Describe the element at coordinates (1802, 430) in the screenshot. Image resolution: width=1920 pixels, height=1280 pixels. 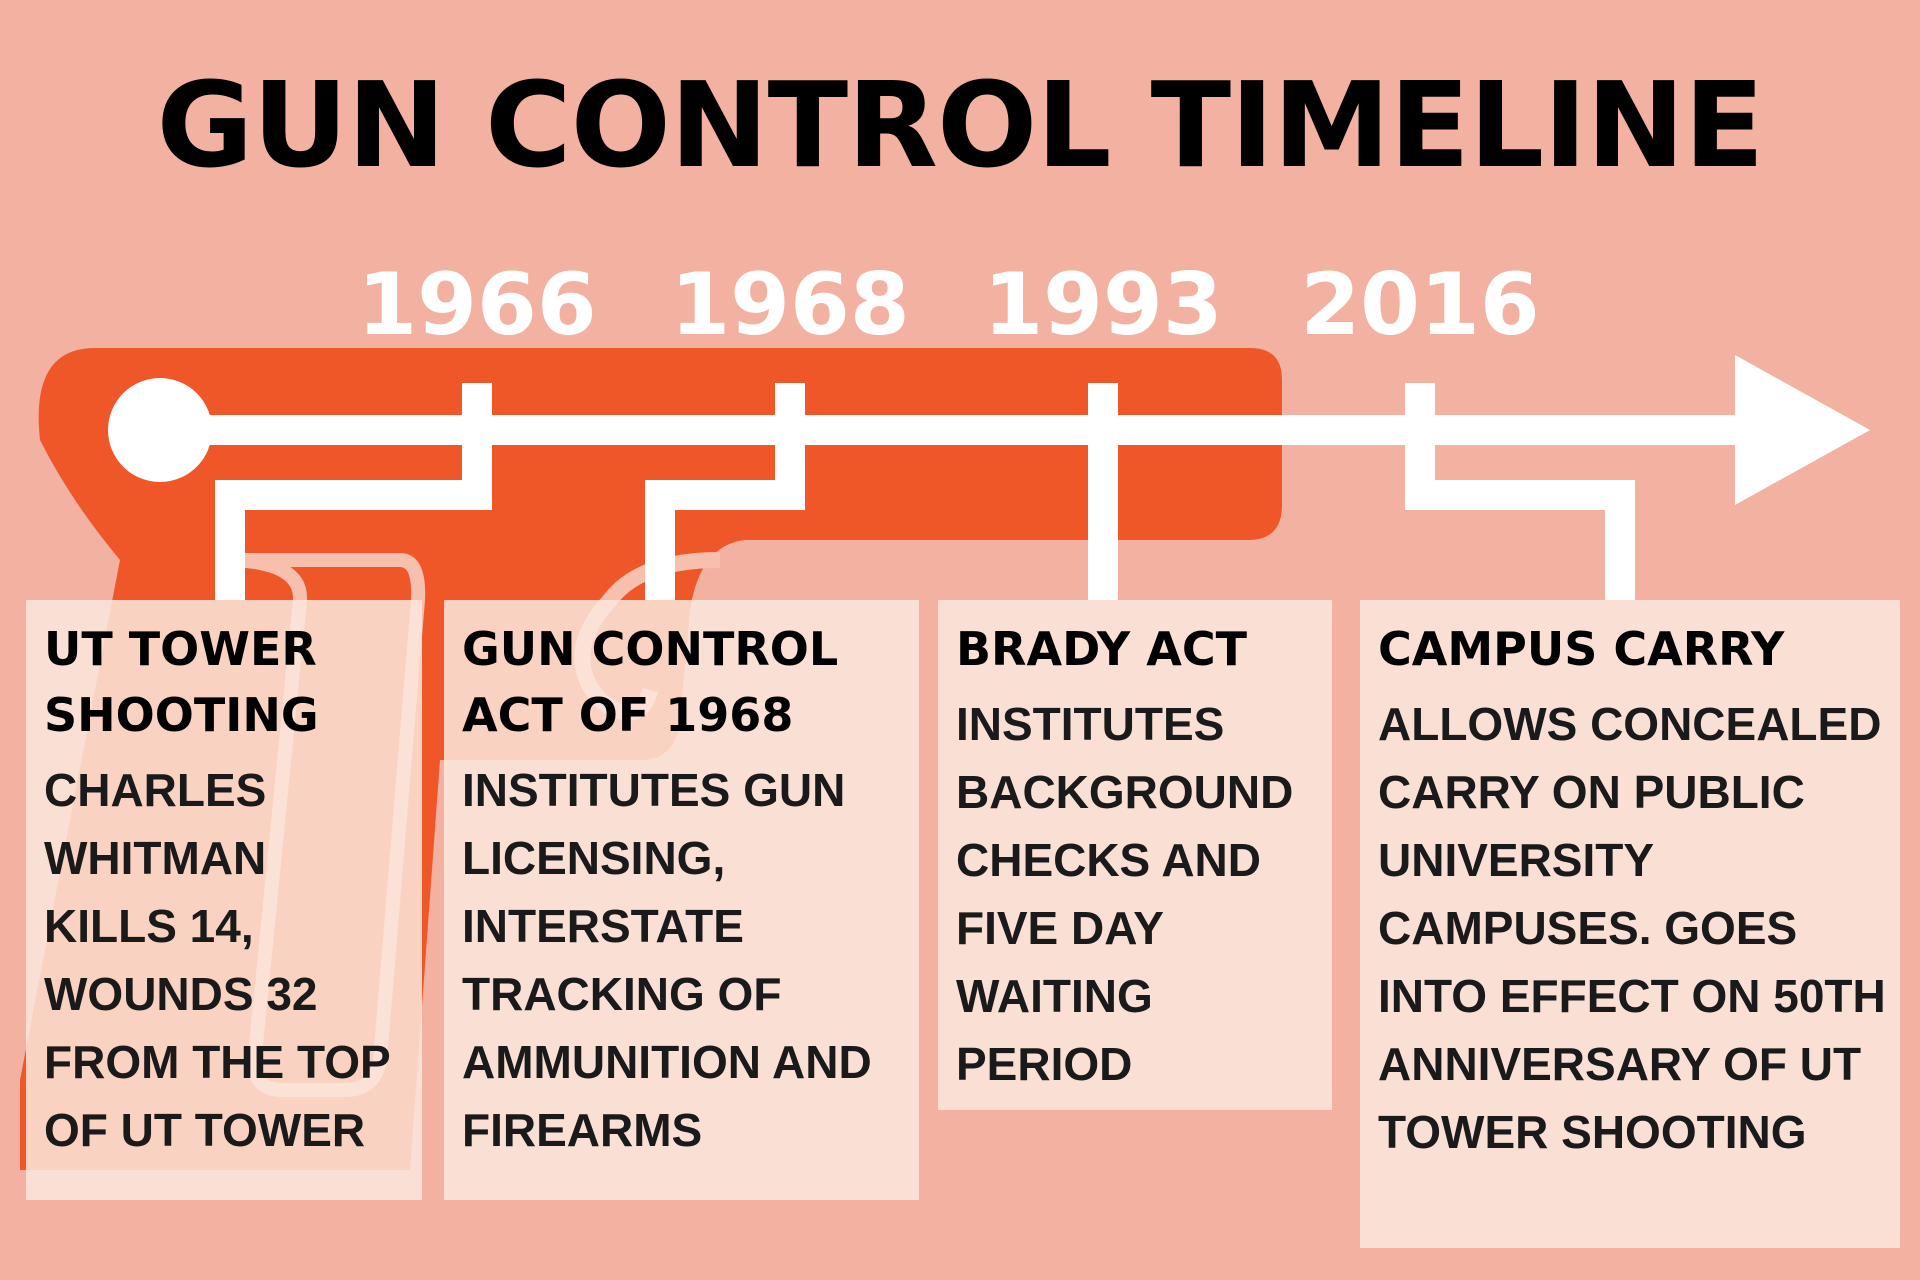
I see `timeline-arrowhead` at that location.